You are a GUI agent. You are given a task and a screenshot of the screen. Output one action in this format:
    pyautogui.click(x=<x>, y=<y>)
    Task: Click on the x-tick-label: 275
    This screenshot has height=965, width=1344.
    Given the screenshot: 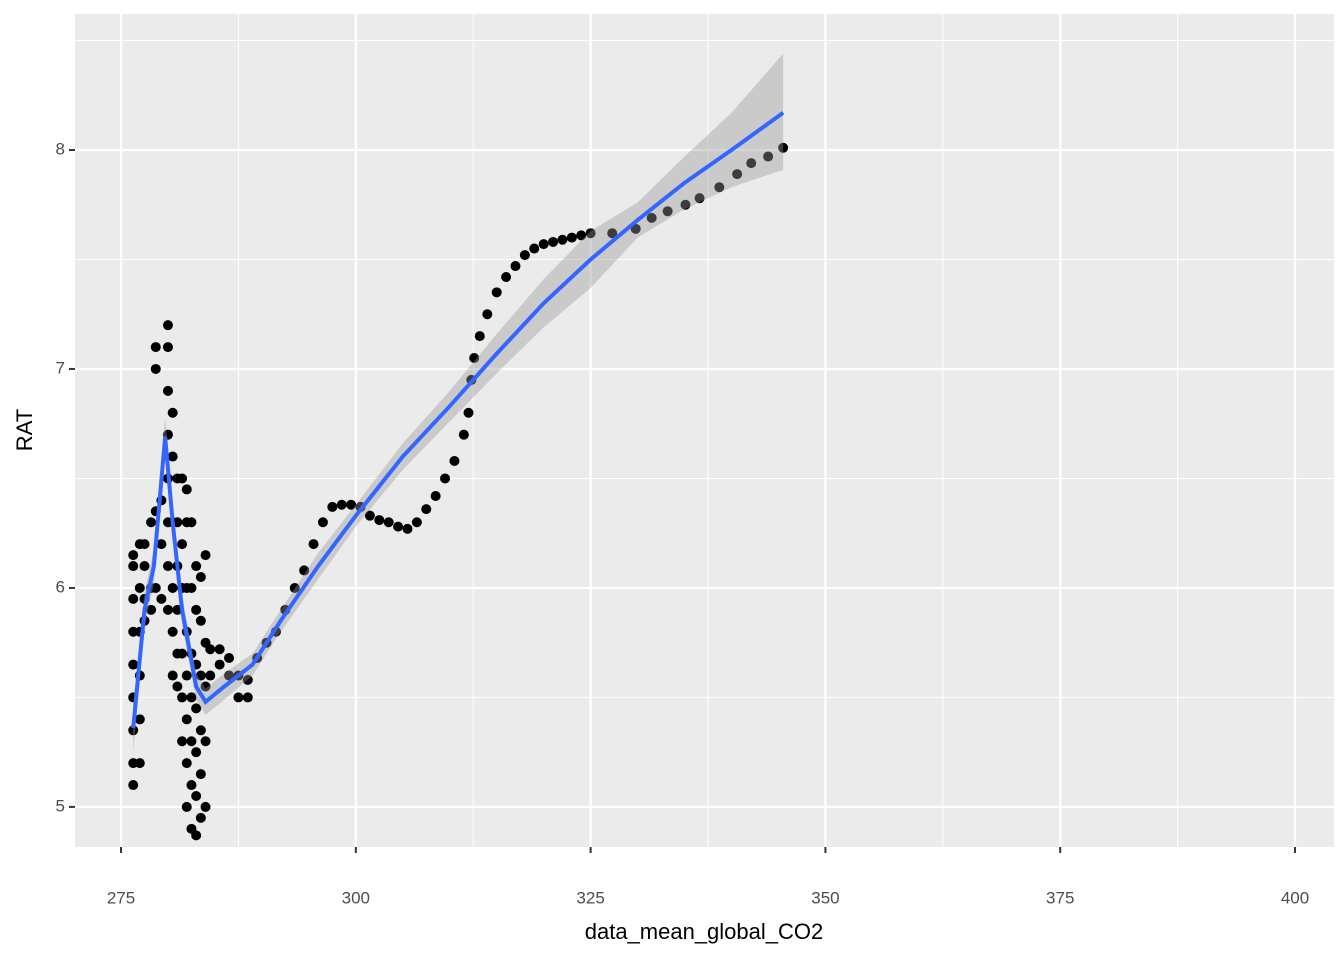 What is the action you would take?
    pyautogui.click(x=121, y=897)
    